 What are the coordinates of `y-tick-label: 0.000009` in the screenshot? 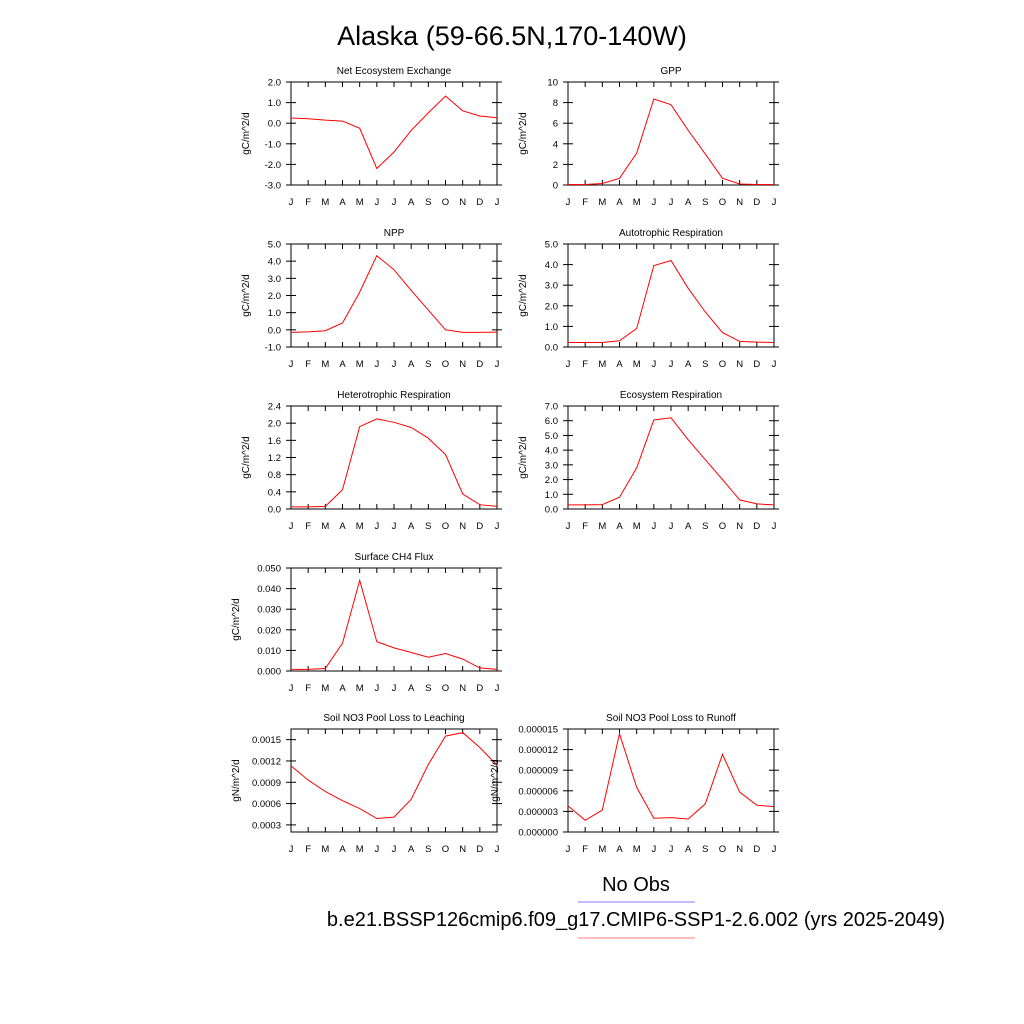 It's located at (538, 771).